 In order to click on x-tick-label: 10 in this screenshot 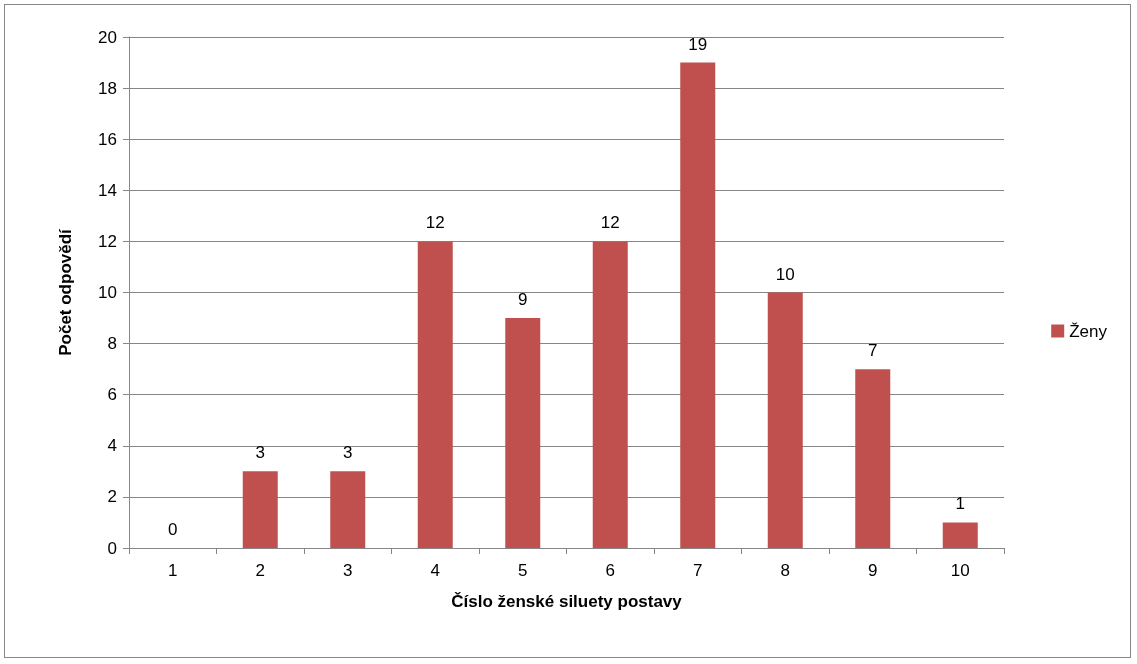, I will do `click(960, 570)`.